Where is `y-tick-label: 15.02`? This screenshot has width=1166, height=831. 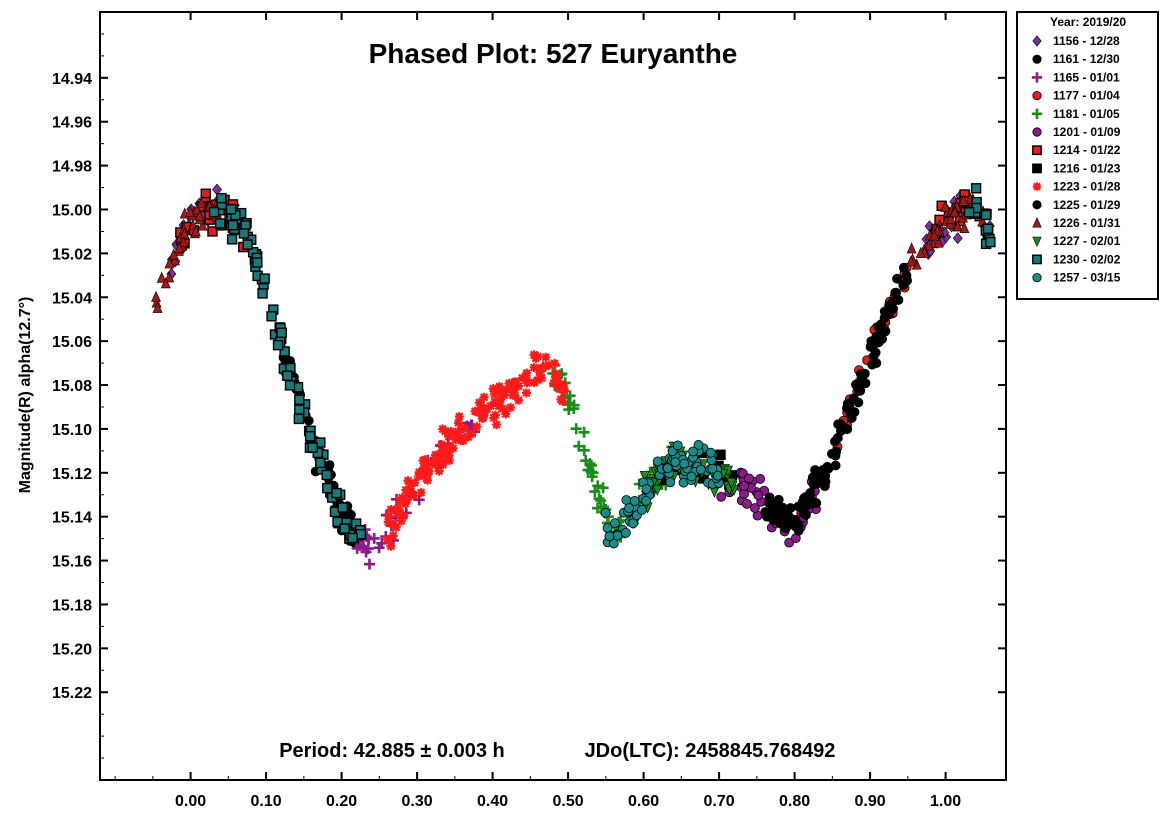 y-tick-label: 15.02 is located at coordinates (72, 254).